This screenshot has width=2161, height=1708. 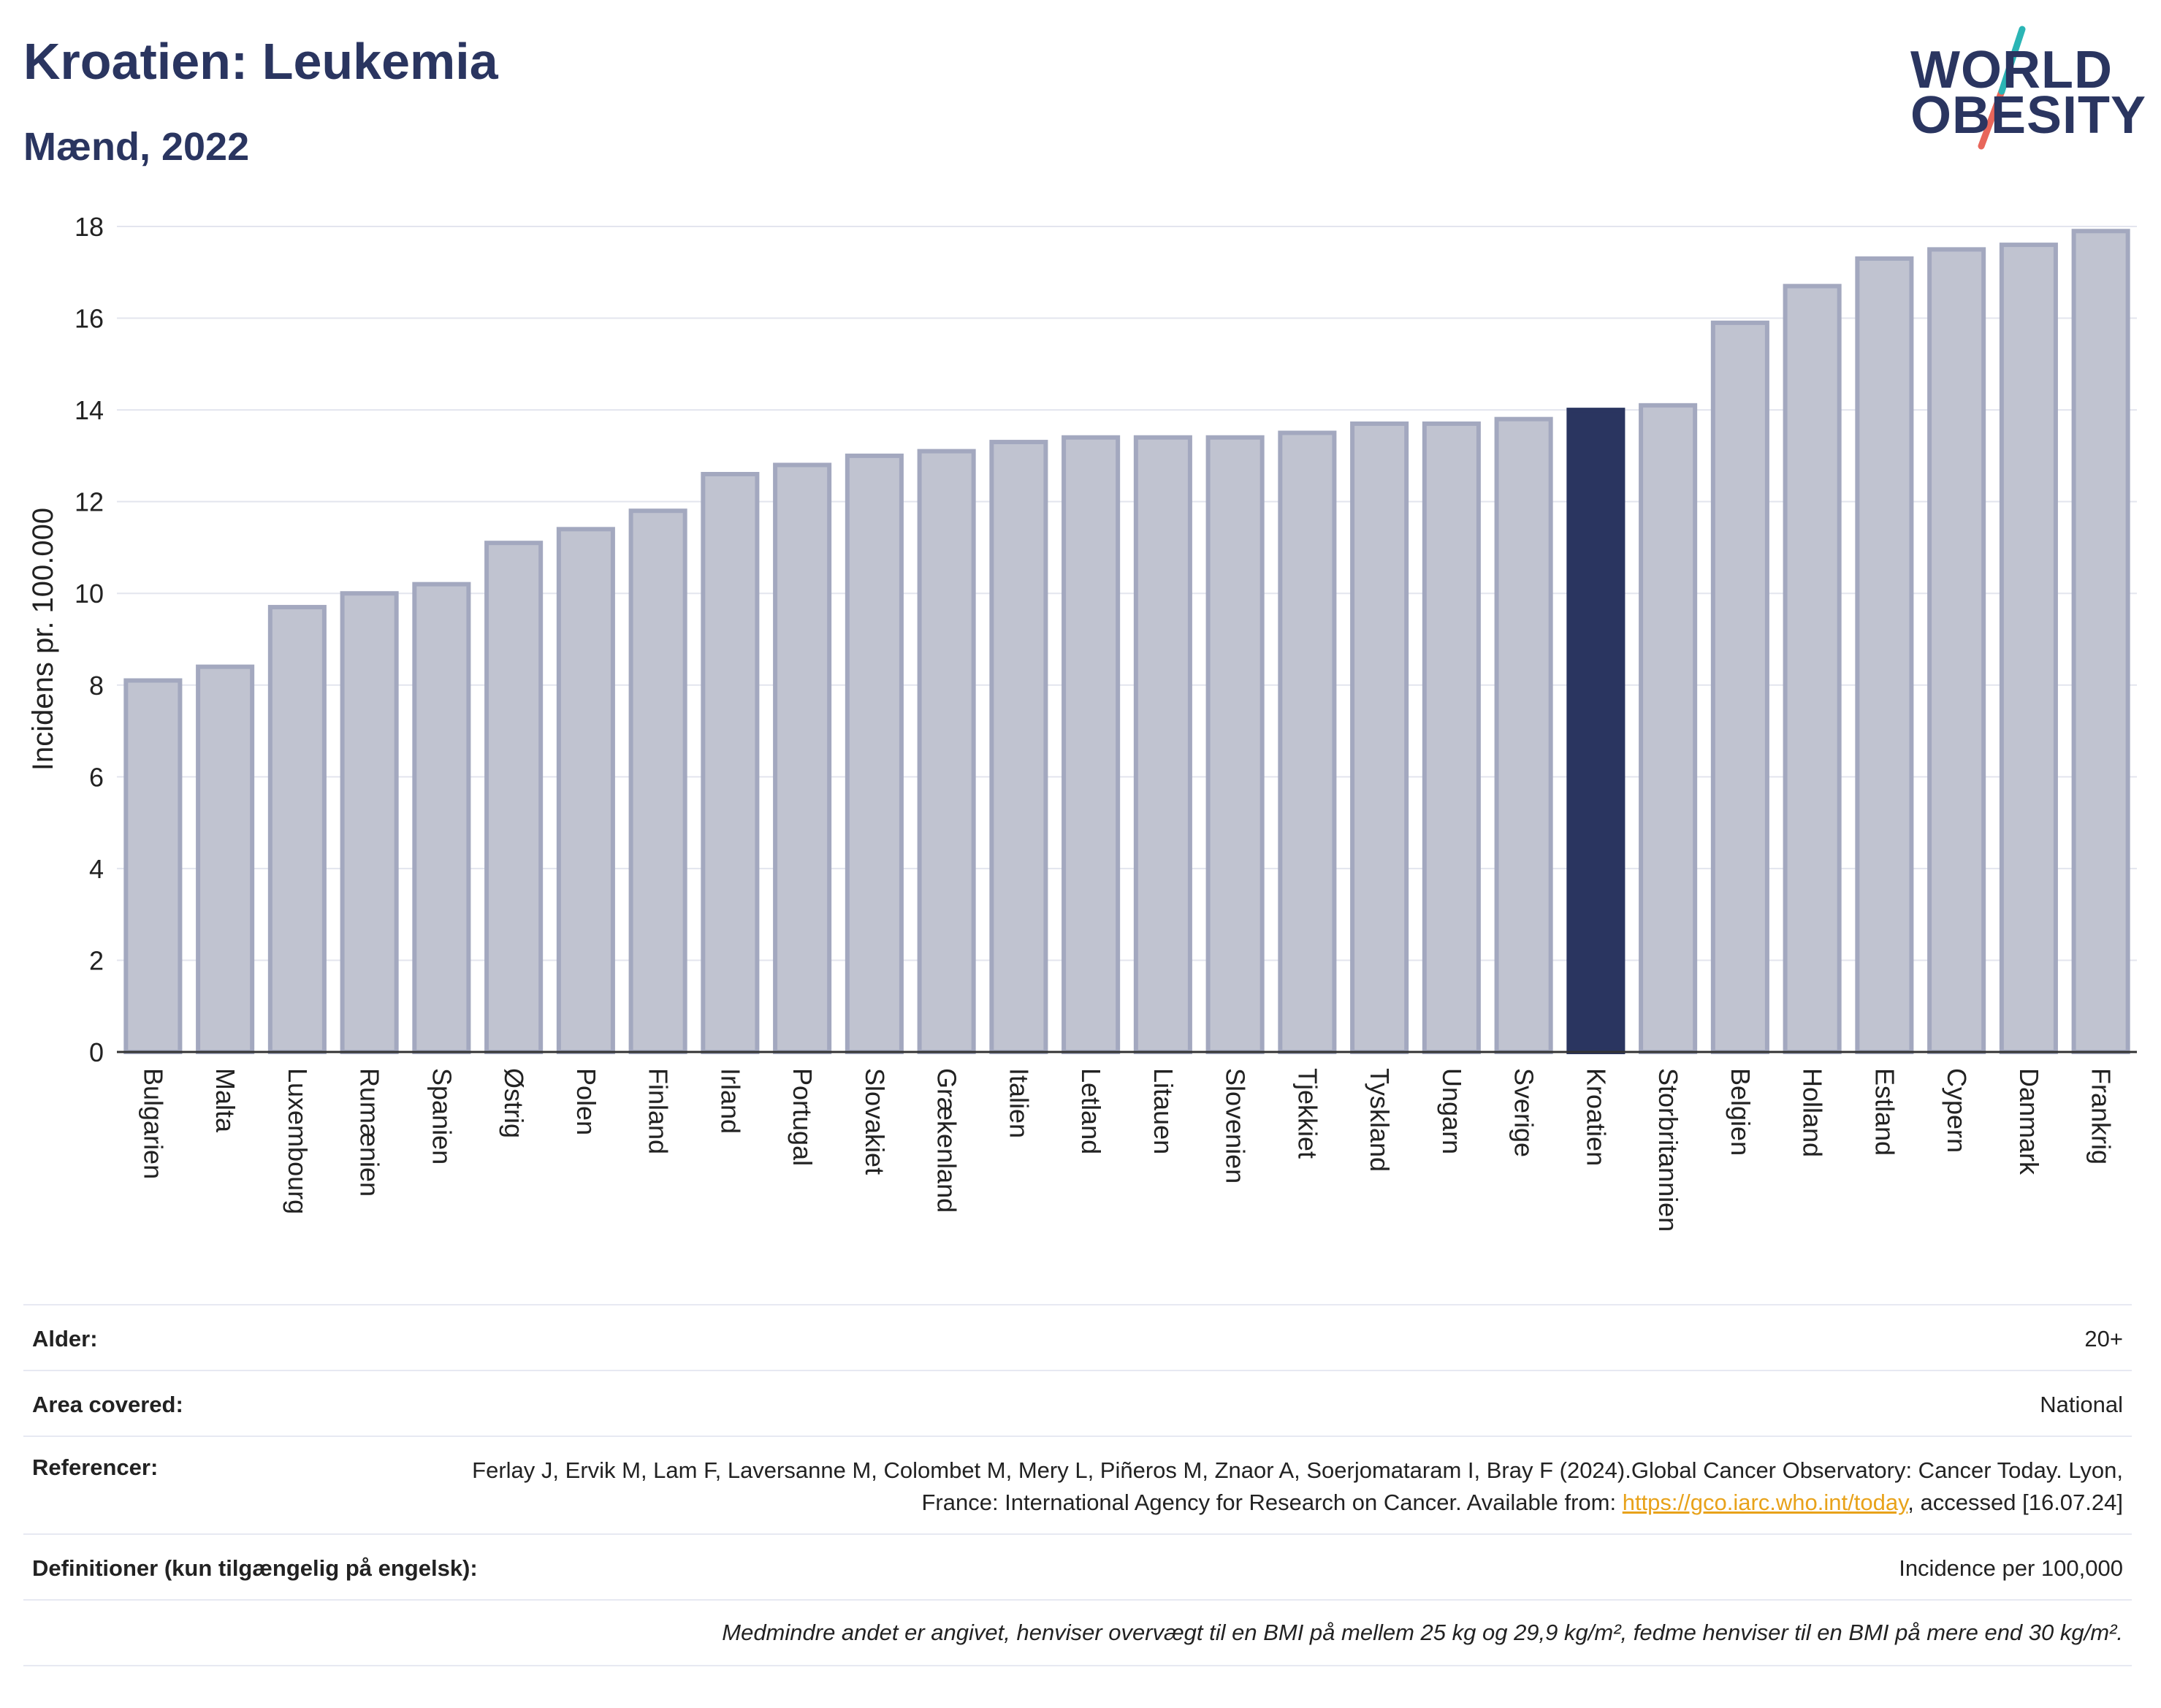 I want to click on references-accessed: , accessed [16.07.24], so click(x=2015, y=1502).